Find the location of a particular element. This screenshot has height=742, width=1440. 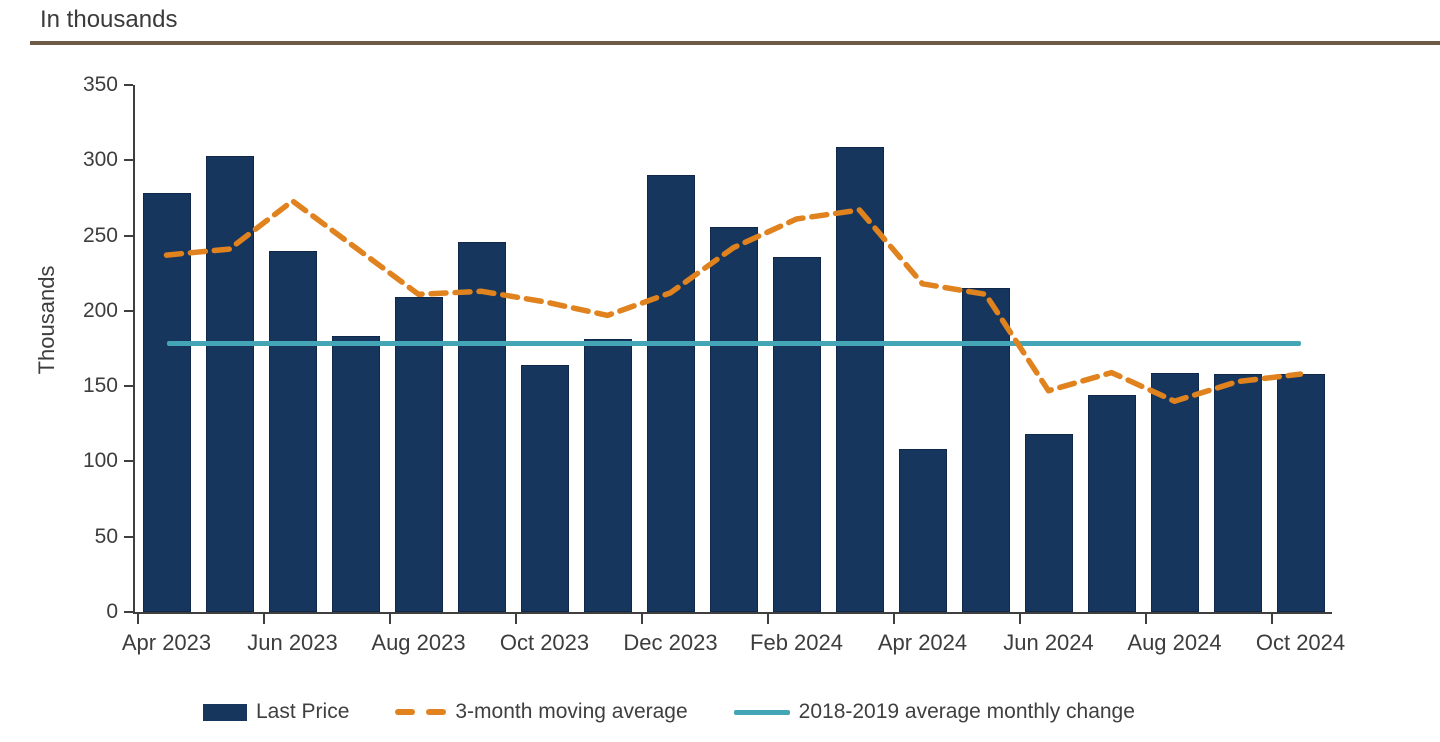

bar-feb-2024 is located at coordinates (796, 434).